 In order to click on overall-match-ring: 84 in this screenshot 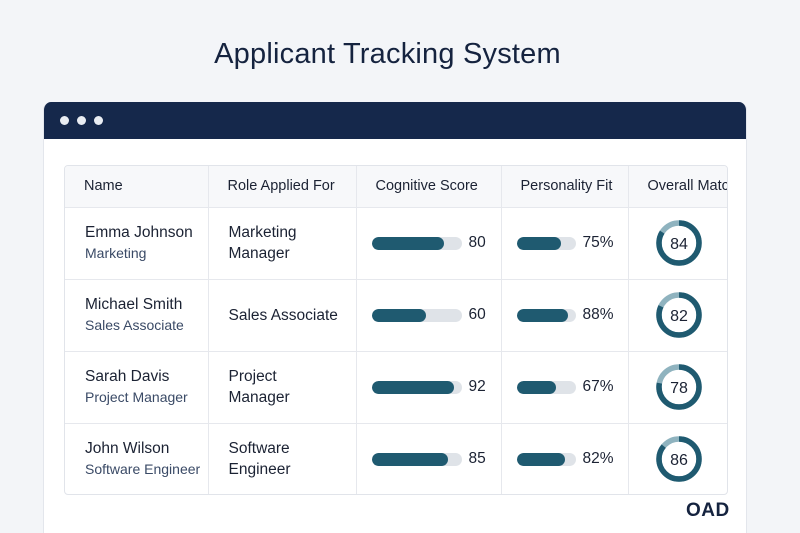, I will do `click(678, 243)`.